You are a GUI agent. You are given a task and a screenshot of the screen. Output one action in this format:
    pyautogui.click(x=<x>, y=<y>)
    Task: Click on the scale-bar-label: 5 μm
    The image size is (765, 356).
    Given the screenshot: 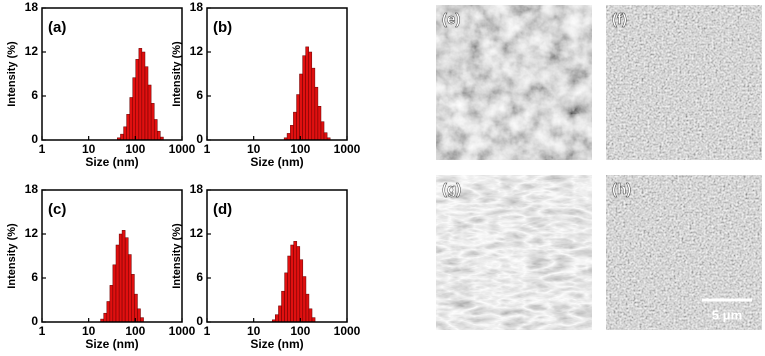 What is the action you would take?
    pyautogui.click(x=727, y=314)
    